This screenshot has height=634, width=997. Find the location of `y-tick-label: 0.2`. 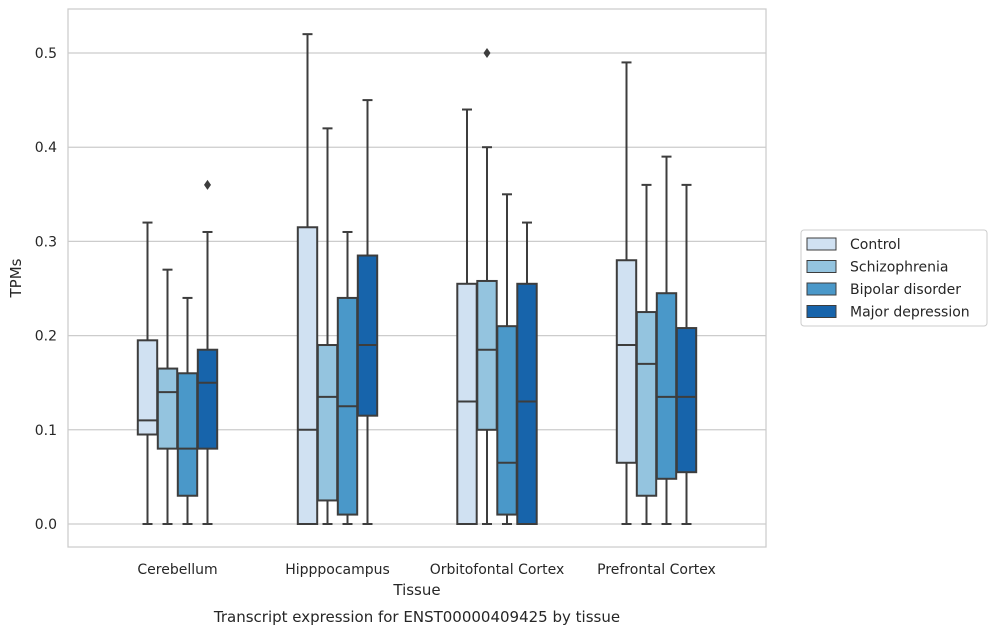

y-tick-label: 0.2 is located at coordinates (46, 337).